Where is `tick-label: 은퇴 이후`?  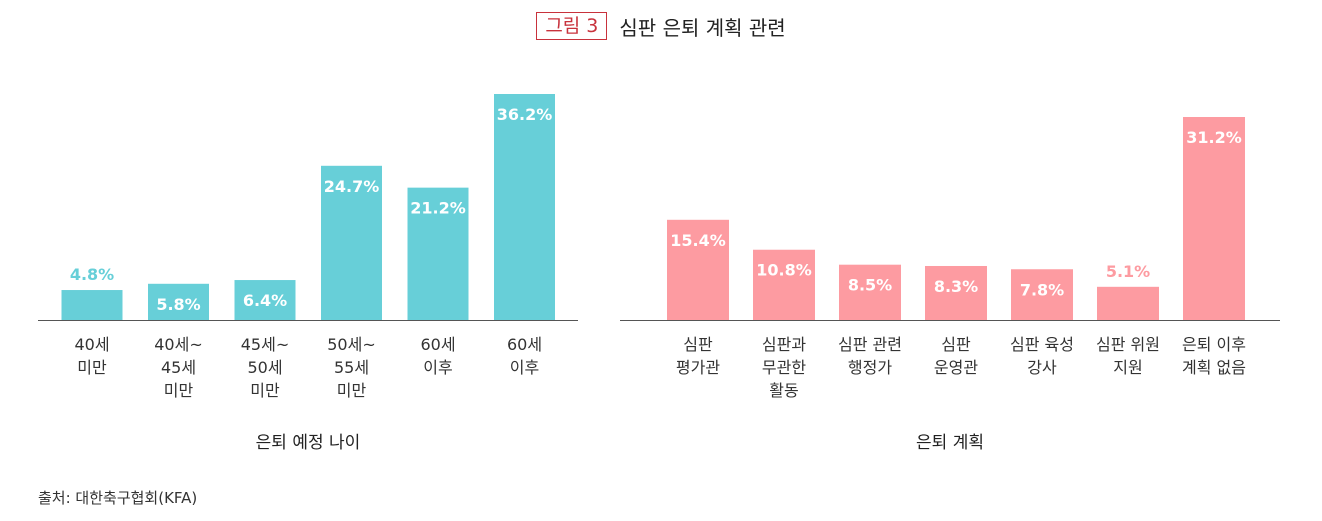 tick-label: 은퇴 이후 is located at coordinates (1214, 344).